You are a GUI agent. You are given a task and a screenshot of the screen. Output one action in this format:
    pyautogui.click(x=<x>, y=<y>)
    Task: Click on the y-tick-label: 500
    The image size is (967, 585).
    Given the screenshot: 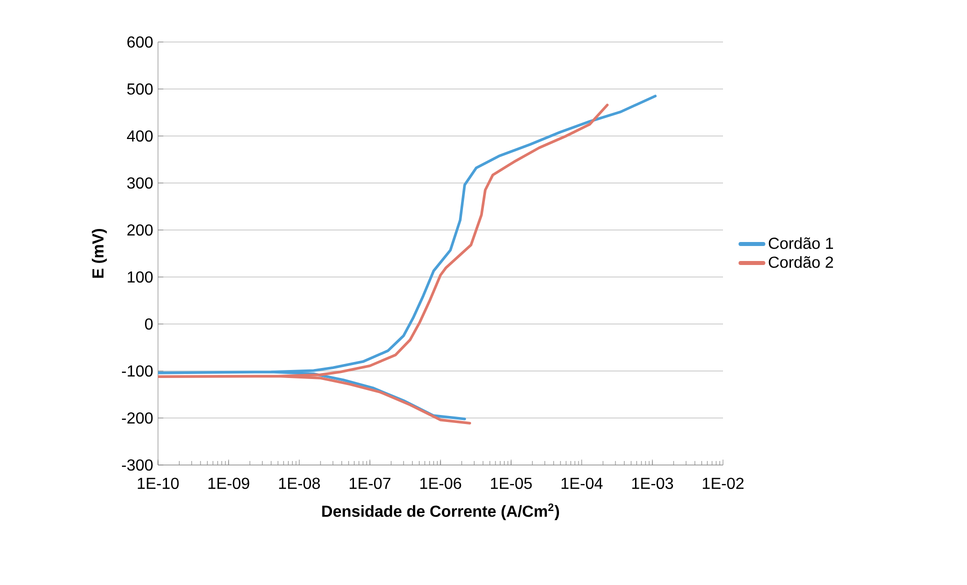 What is the action you would take?
    pyautogui.click(x=140, y=89)
    